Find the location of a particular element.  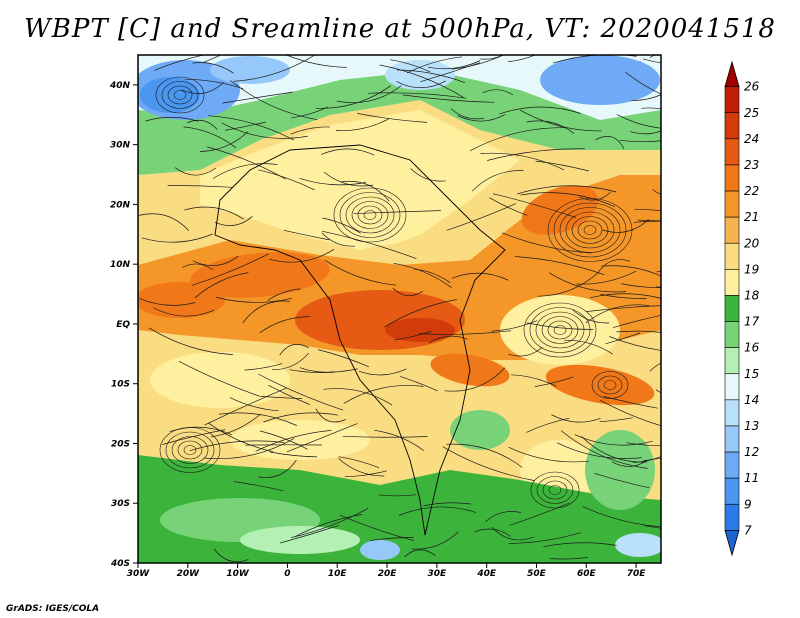

colorbar-label: 7 is located at coordinates (748, 530).